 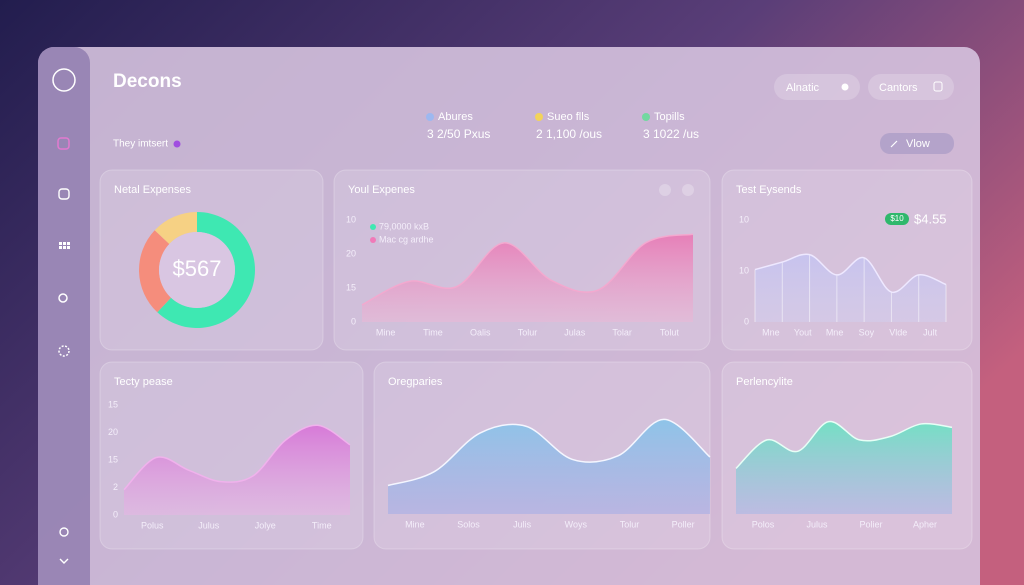 I want to click on badge, so click(x=897, y=219).